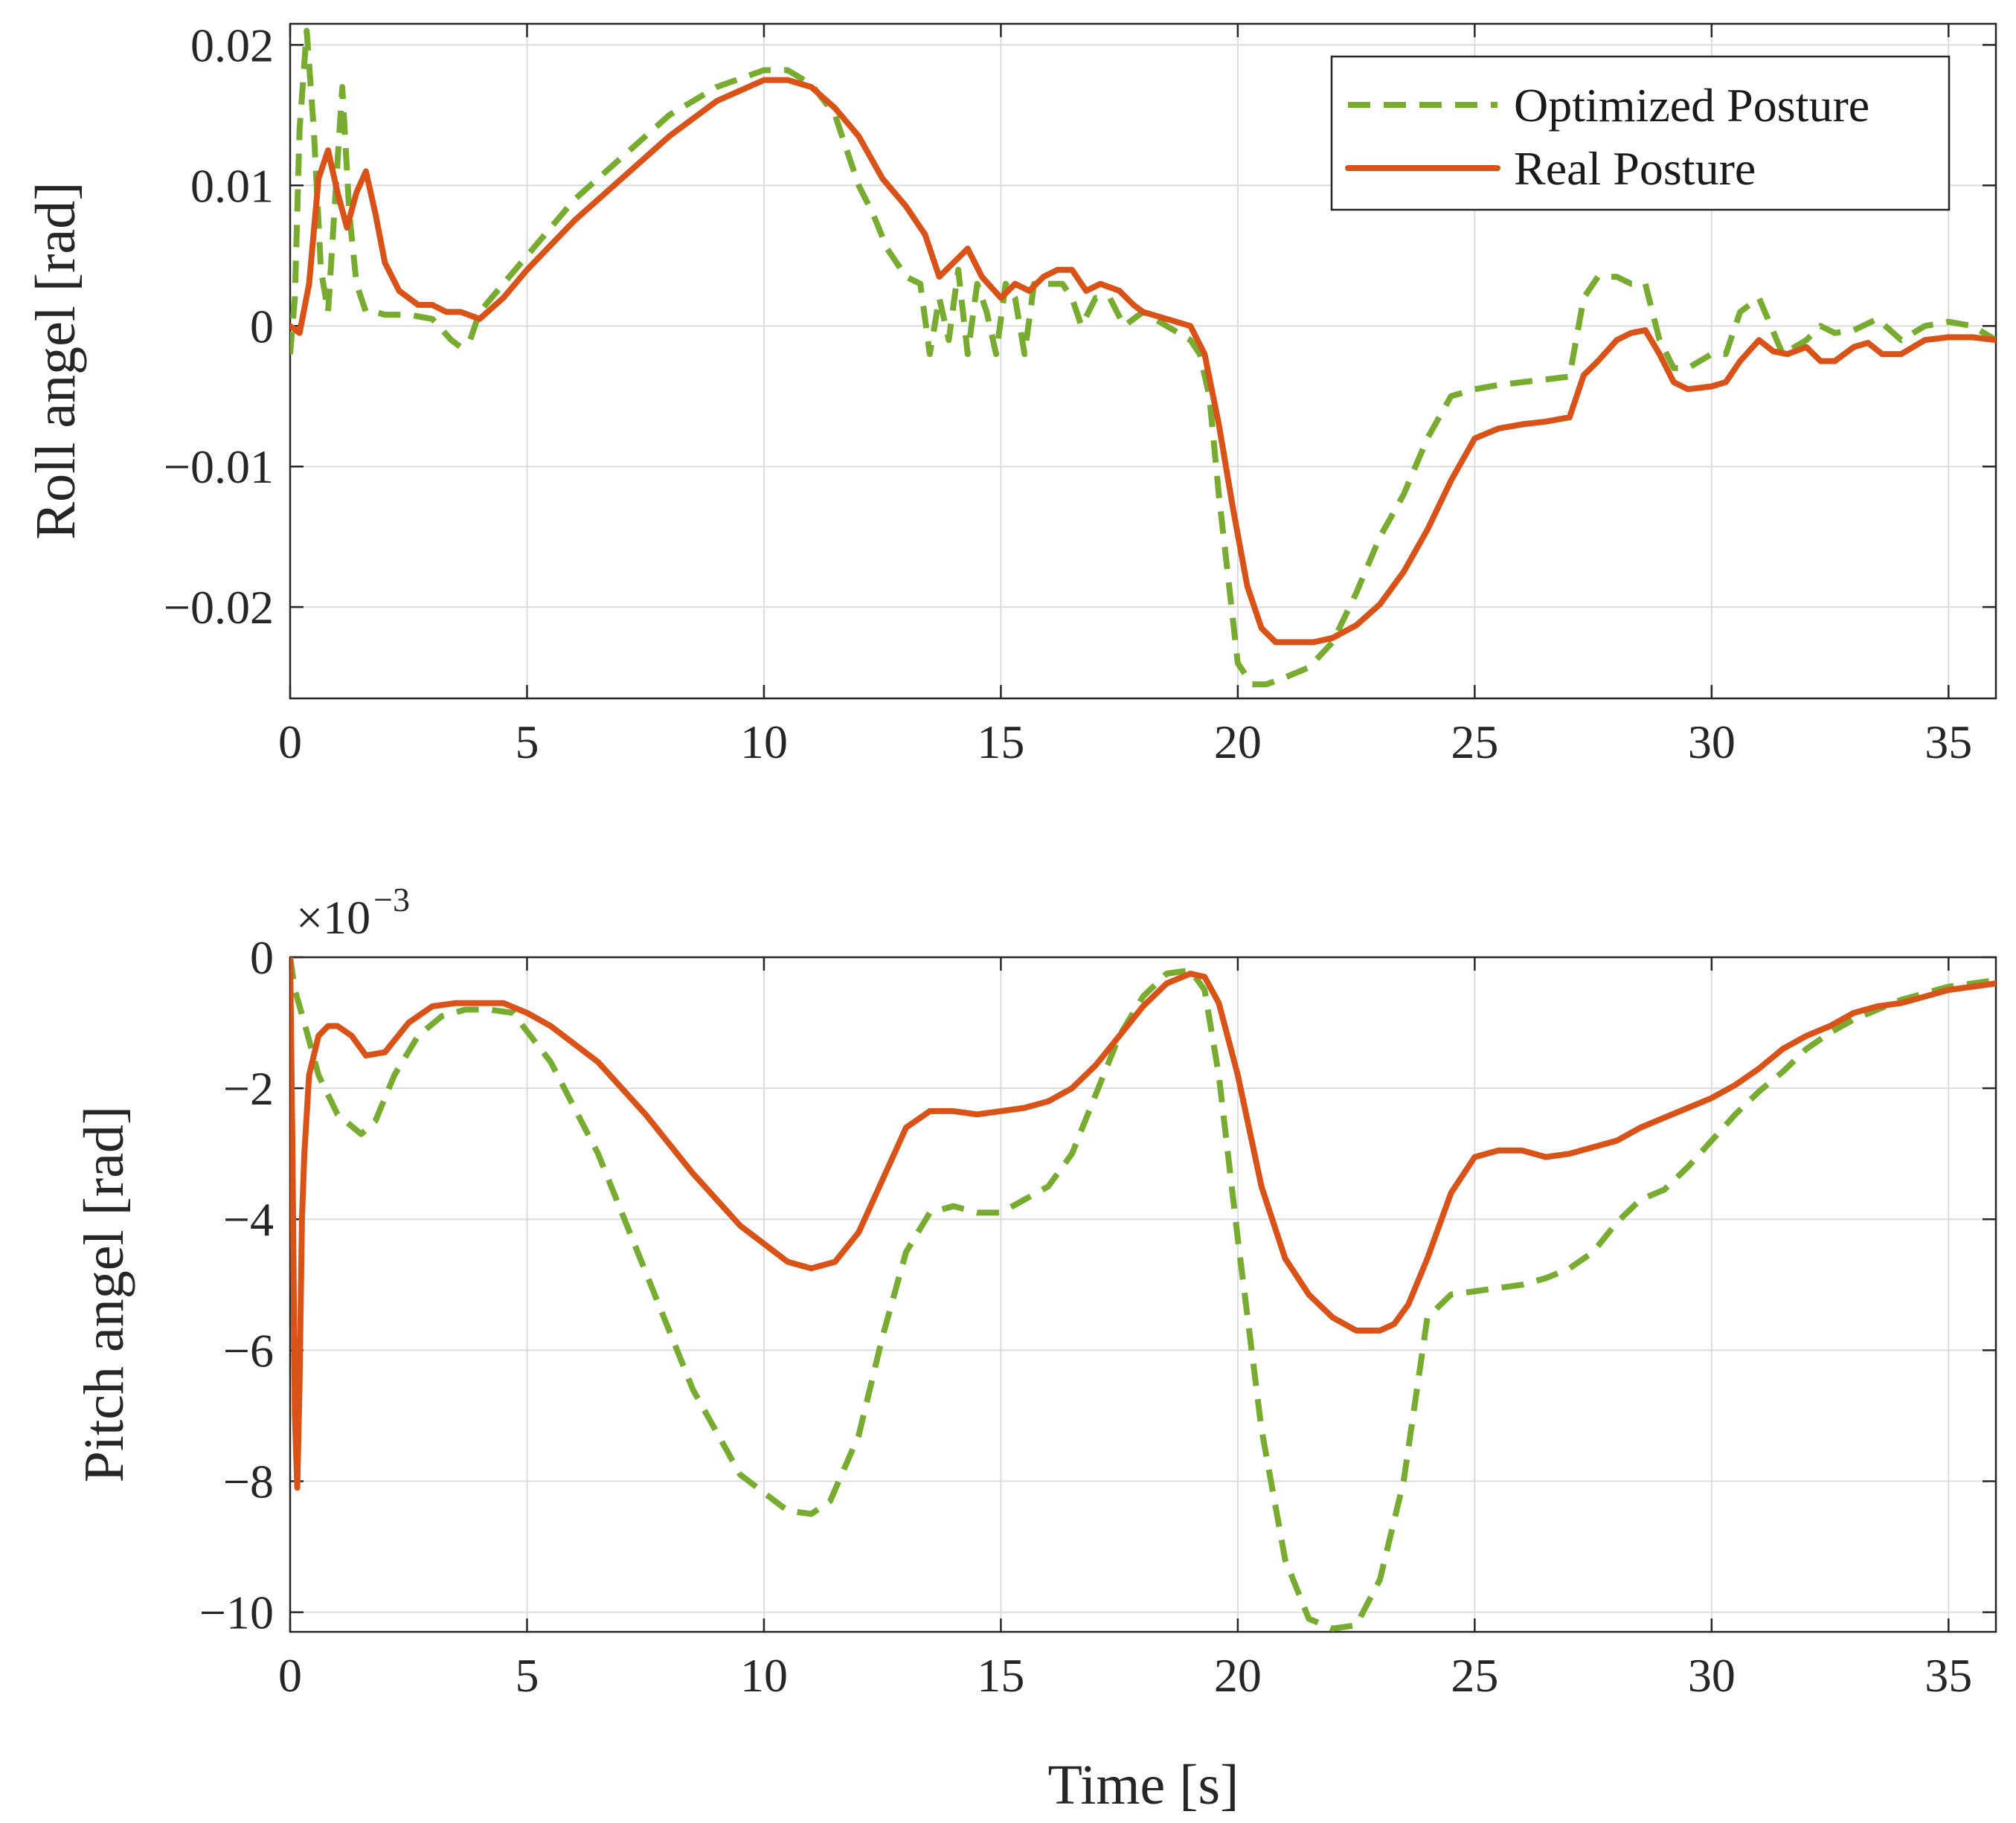  I want to click on pitch-ytick-label: 0, so click(262, 957).